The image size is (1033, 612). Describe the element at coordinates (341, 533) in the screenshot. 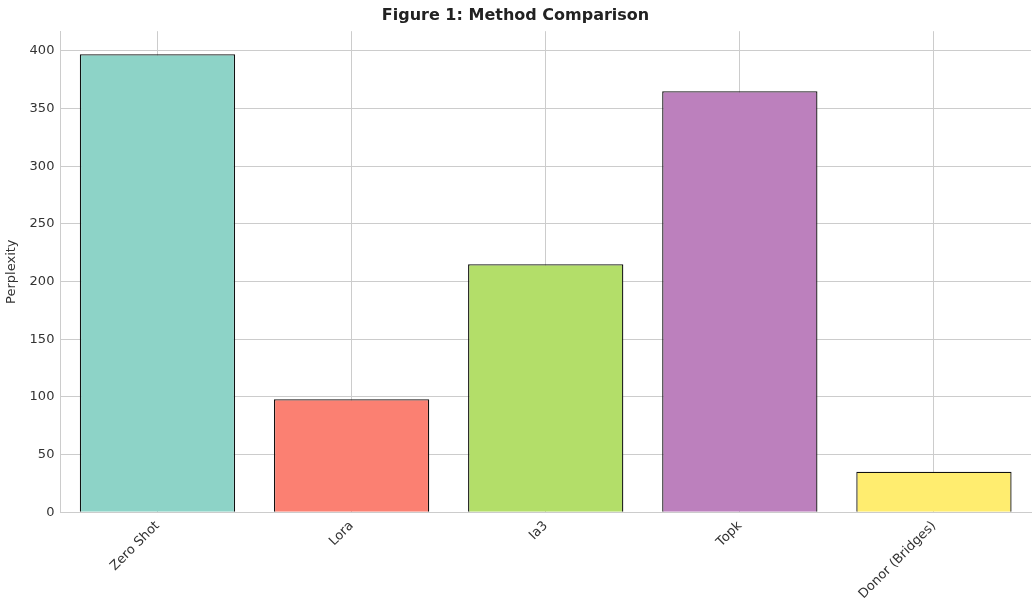

I see `x-tick-label: Lora` at that location.